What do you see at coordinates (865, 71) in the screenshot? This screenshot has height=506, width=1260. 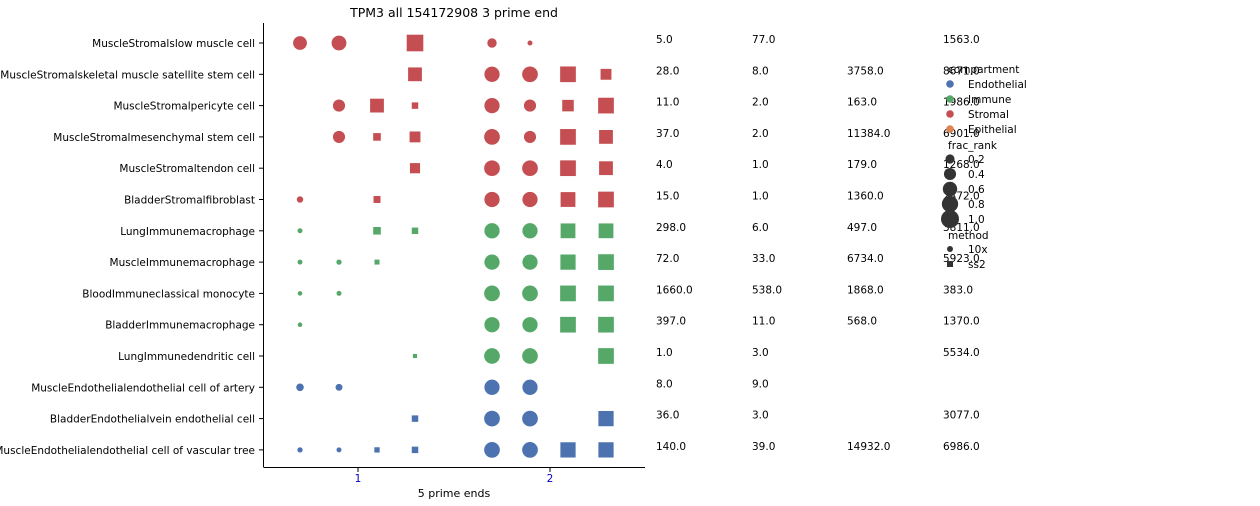 I see `count-label: 3758.0` at bounding box center [865, 71].